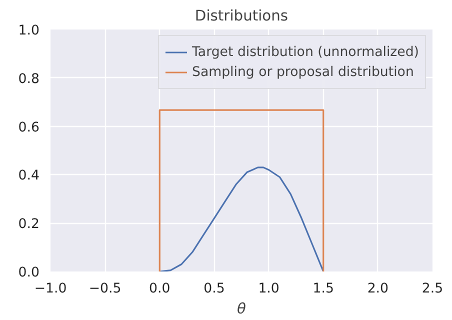  Describe the element at coordinates (159, 289) in the screenshot. I see `x-tick-label: 0.0` at that location.